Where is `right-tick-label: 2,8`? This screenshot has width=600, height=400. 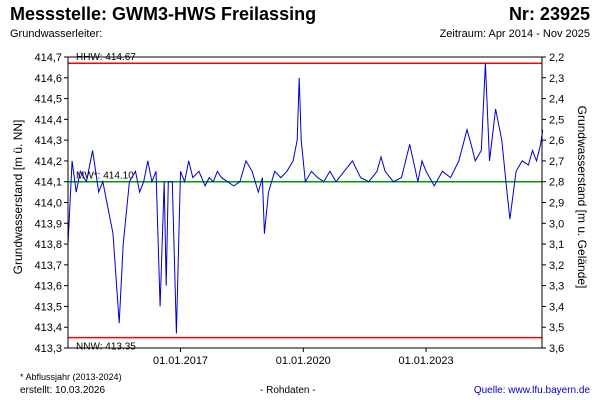
right-tick-label: 2,8 is located at coordinates (556, 183).